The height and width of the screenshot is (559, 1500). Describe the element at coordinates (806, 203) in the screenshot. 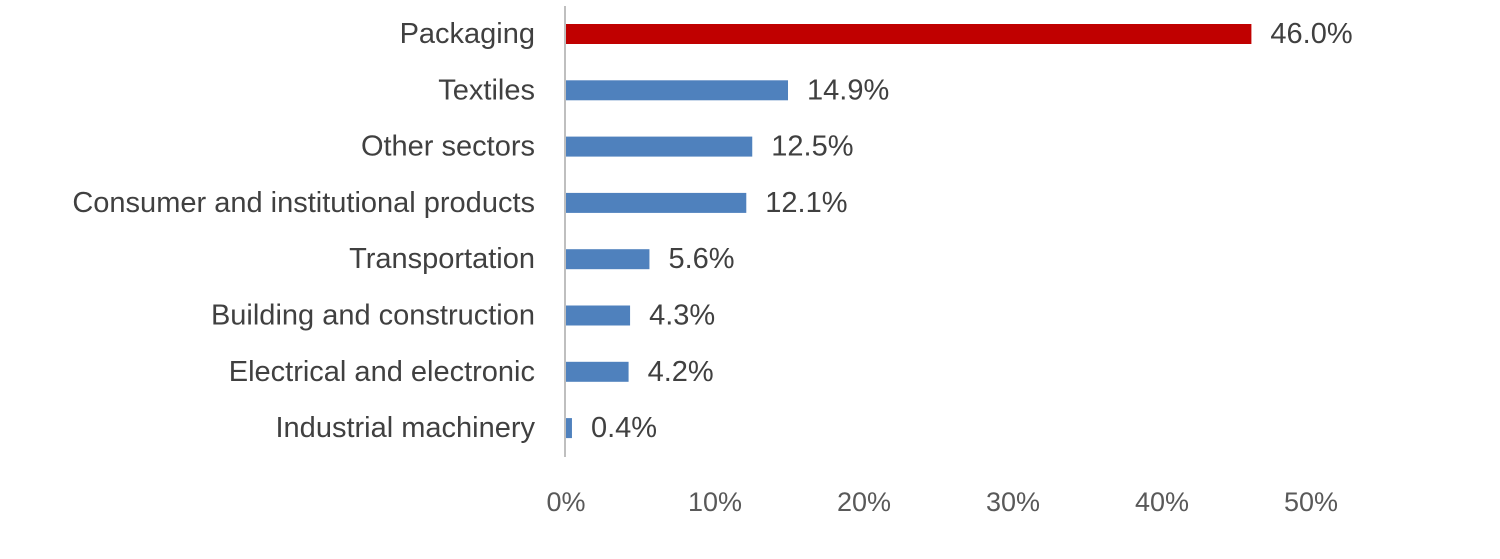

I see `value-label-3: 12.1%` at that location.